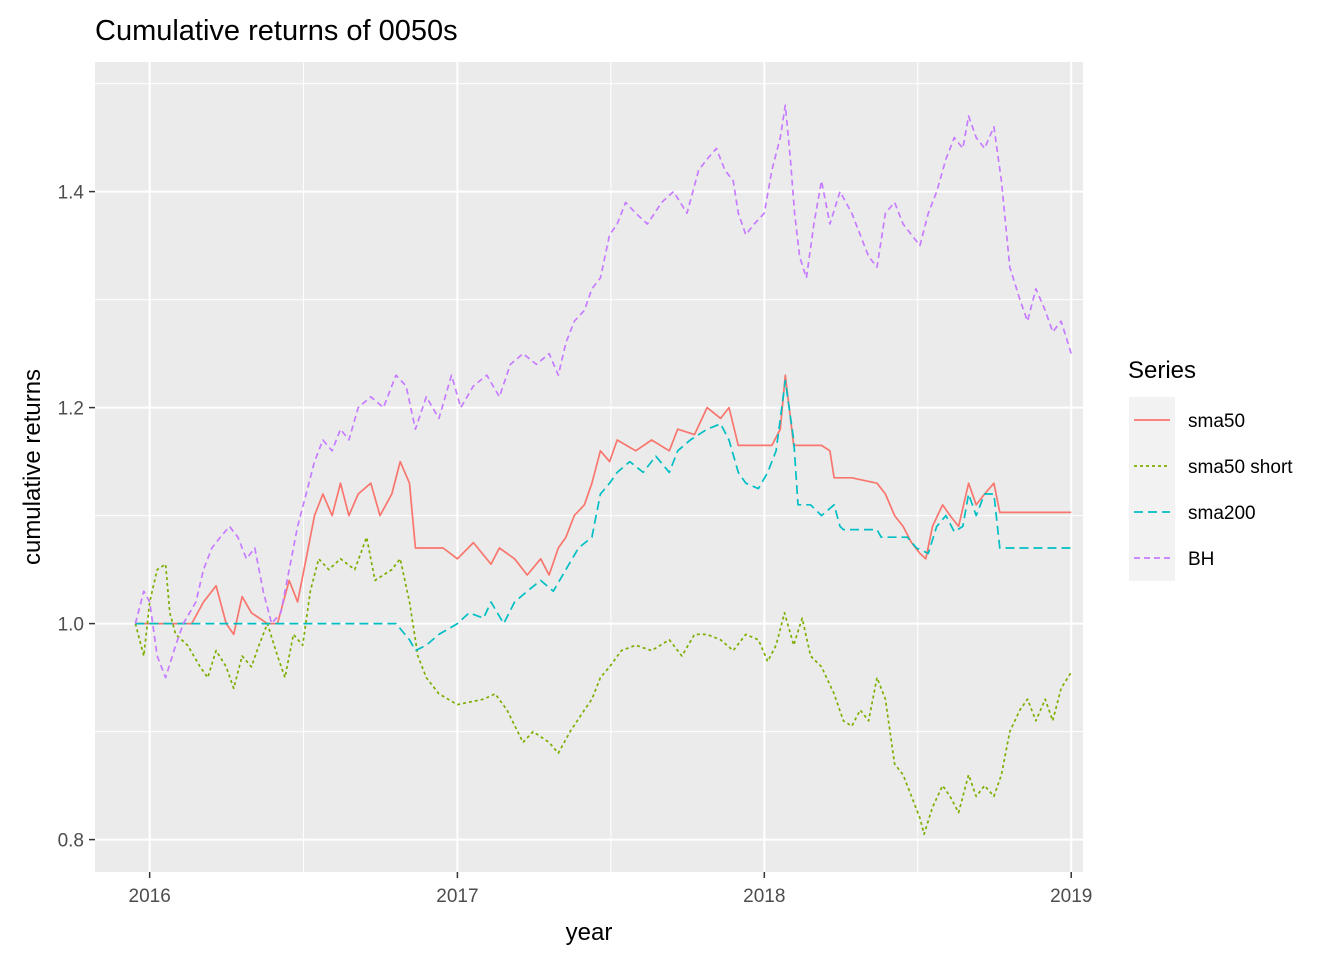 The image size is (1344, 960). What do you see at coordinates (1216, 421) in the screenshot?
I see `legend-label: sma50` at bounding box center [1216, 421].